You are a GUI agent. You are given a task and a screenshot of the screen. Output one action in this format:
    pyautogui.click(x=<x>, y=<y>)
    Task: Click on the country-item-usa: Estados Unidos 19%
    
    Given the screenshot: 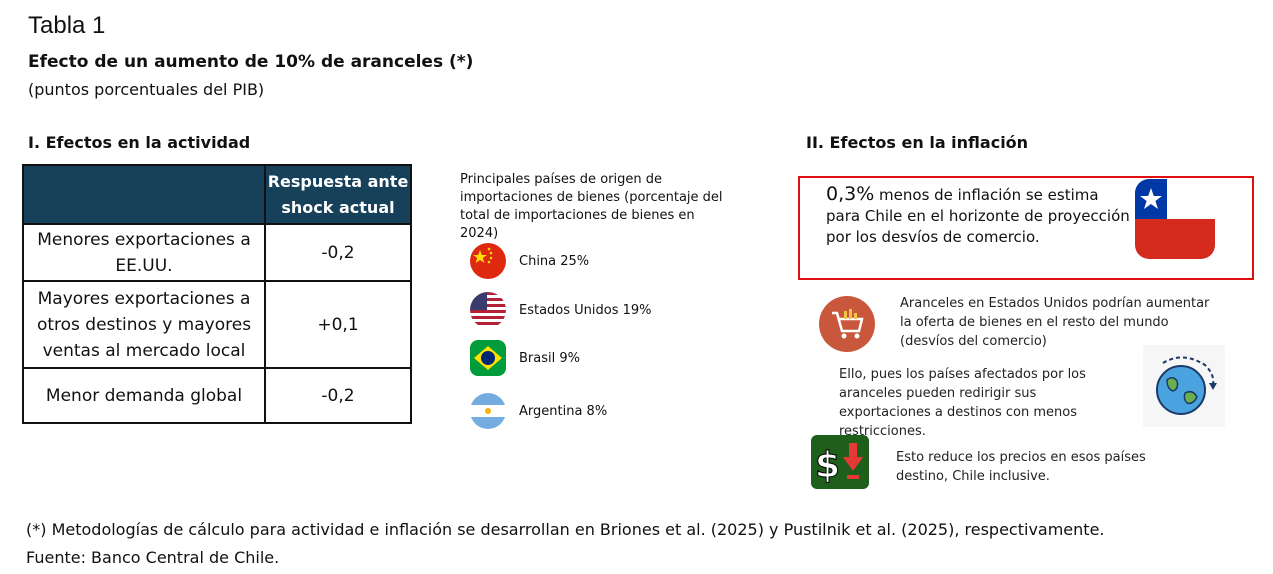 What is the action you would take?
    pyautogui.click(x=561, y=310)
    